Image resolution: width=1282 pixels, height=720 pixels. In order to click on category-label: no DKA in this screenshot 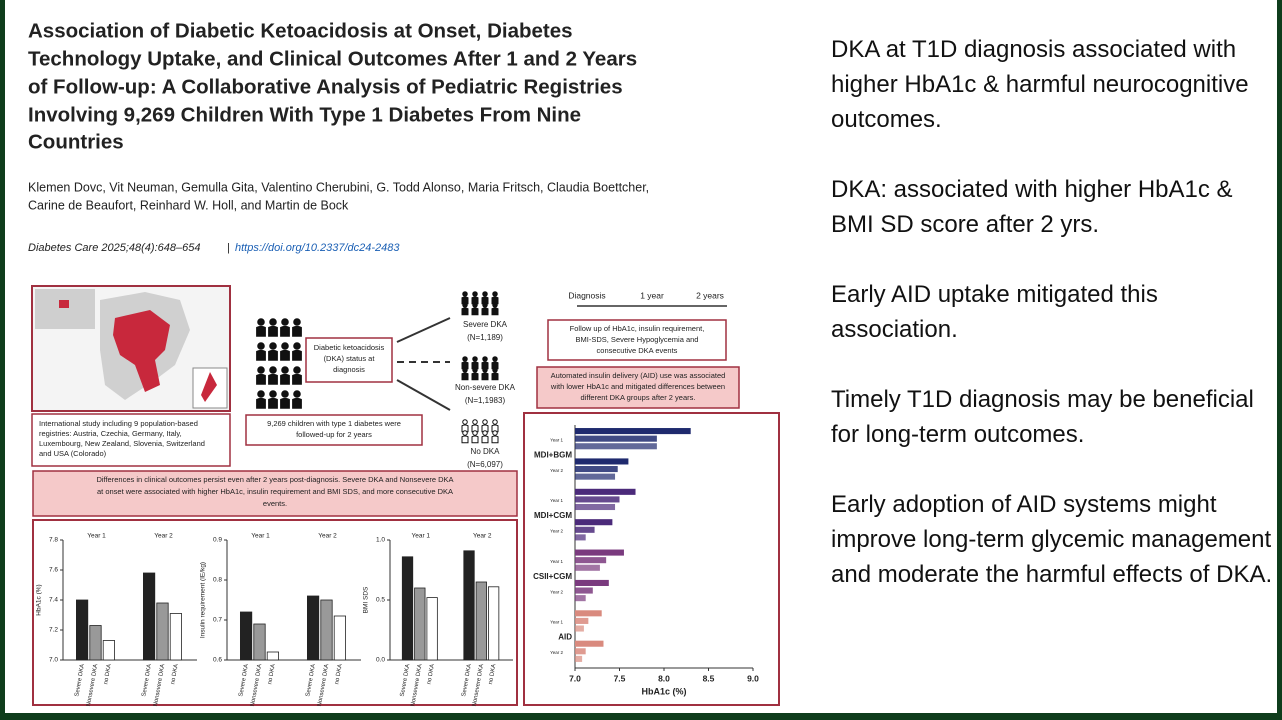, I will do `click(175, 674)`.